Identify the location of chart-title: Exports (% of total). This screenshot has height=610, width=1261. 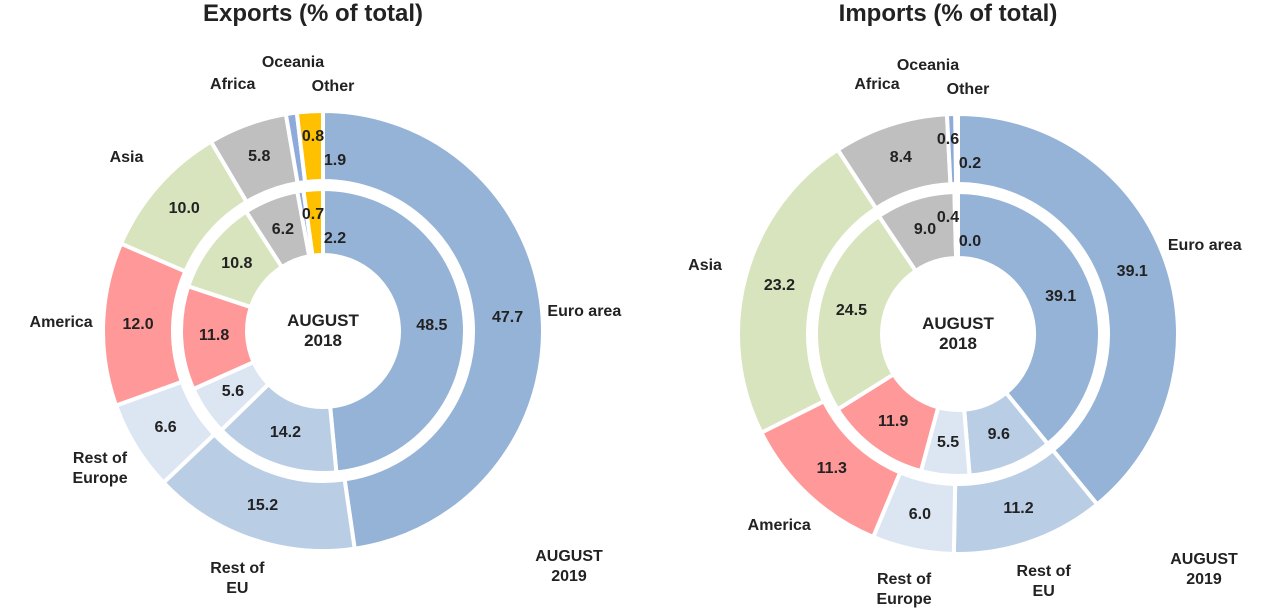
(313, 13).